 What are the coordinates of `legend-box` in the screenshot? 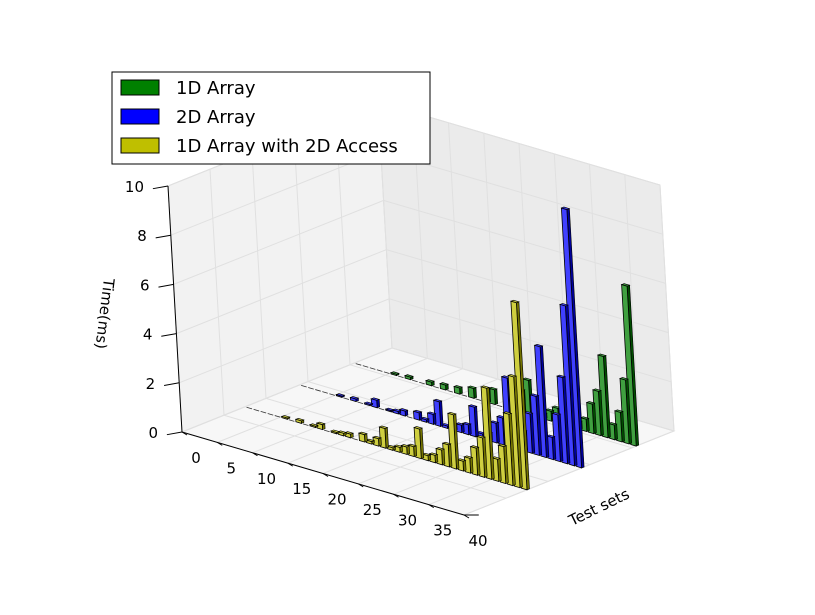 It's located at (271, 118).